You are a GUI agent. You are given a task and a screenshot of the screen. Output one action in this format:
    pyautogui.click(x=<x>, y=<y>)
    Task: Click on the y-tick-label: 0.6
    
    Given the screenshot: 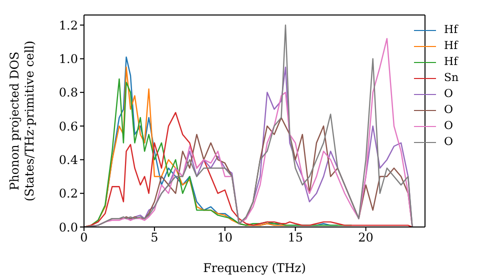 What is the action you would take?
    pyautogui.click(x=68, y=126)
    